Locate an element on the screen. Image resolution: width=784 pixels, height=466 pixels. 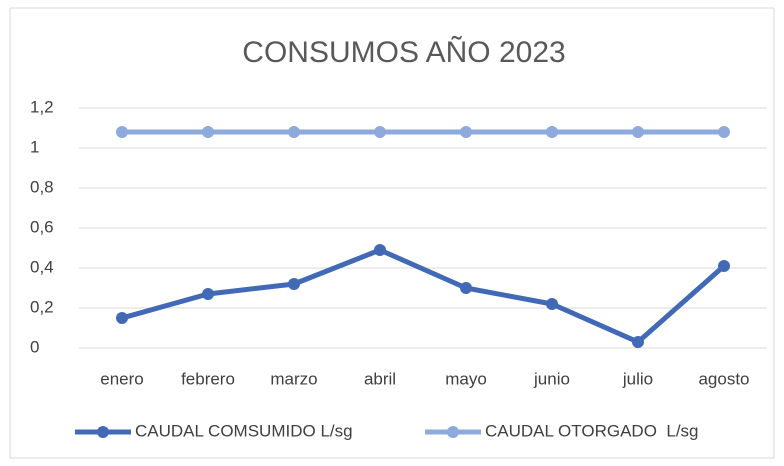
y-tick-label: 0,6 is located at coordinates (42, 226).